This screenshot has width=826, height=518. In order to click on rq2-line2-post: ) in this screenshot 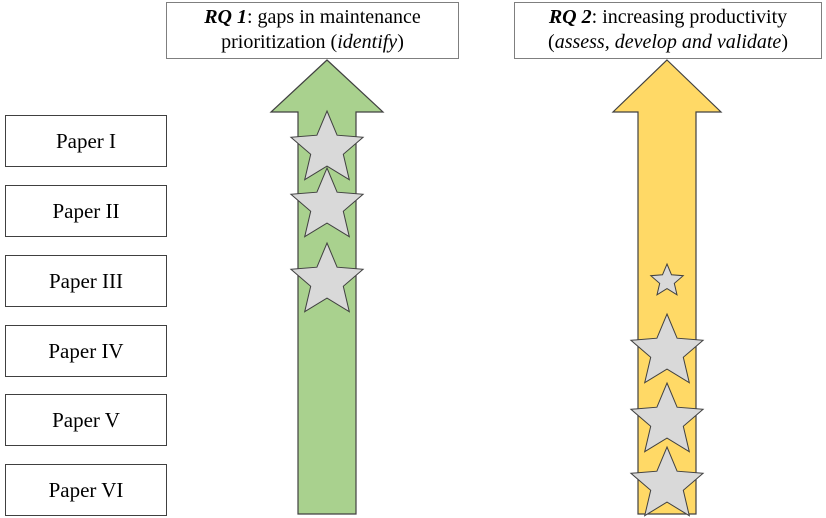, I will do `click(784, 42)`.